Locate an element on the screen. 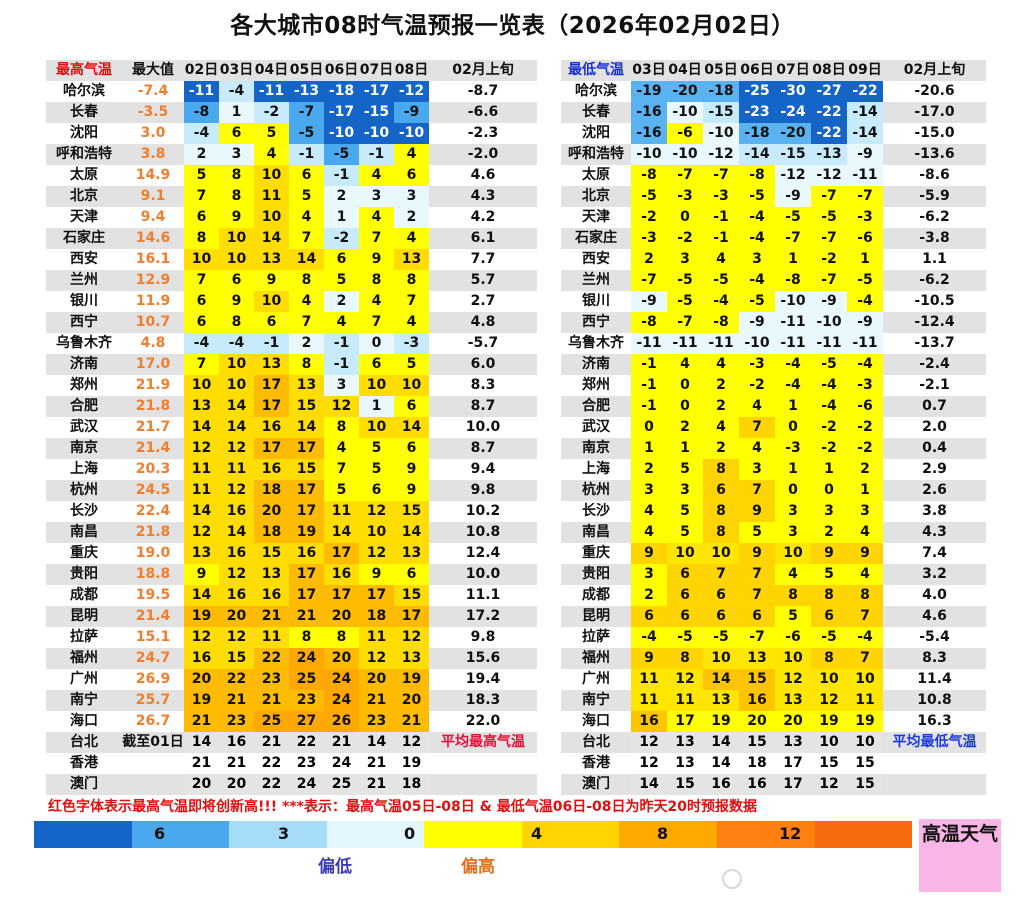 This screenshot has width=1025, height=902. low-day-header: 08日 is located at coordinates (829, 70).